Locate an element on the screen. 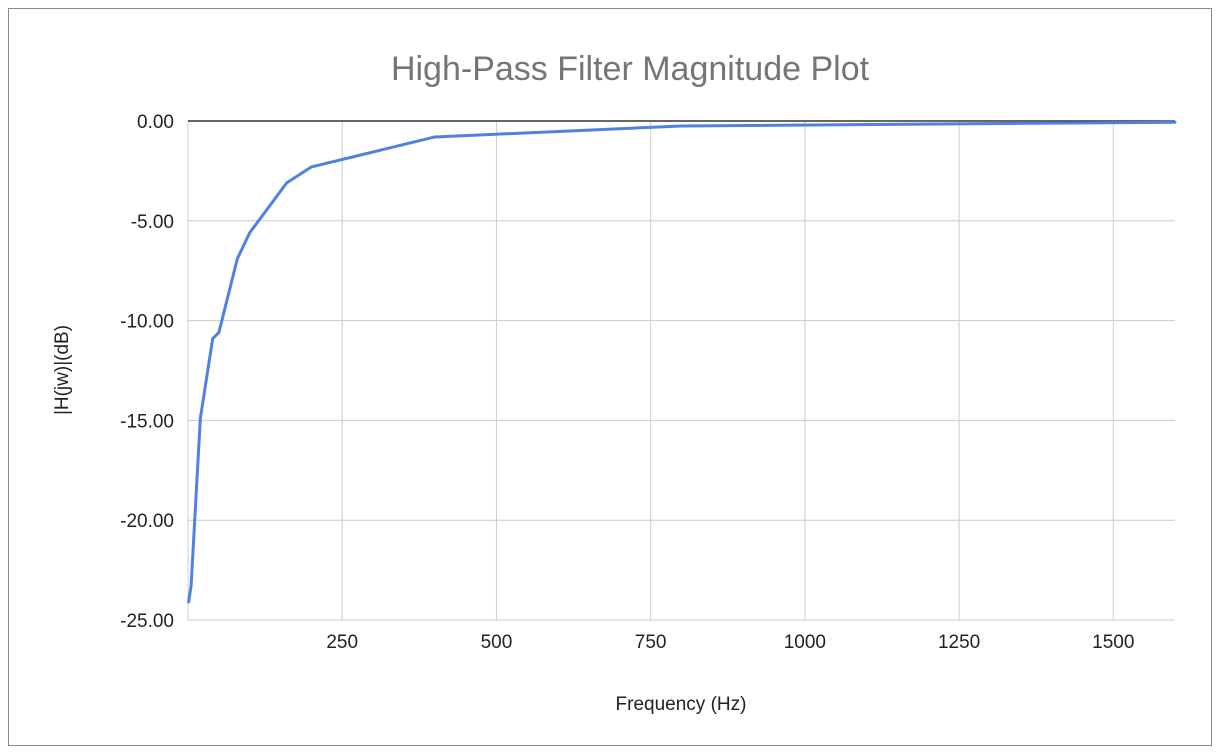 Image resolution: width=1220 pixels, height=754 pixels. y-tick-label: -25.00 is located at coordinates (147, 621).